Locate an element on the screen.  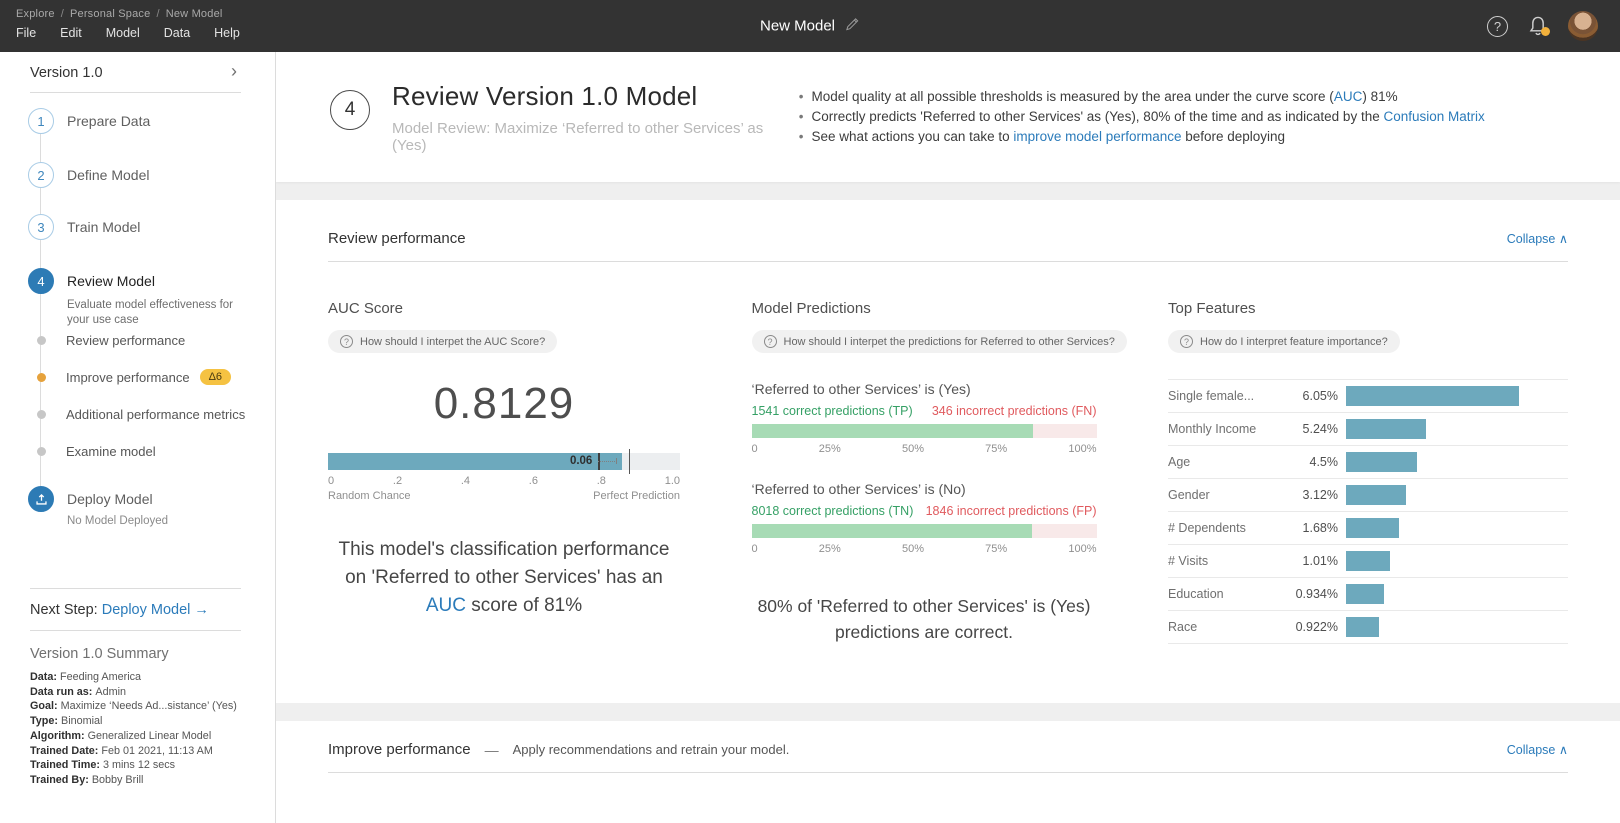
summary-row: Data run as: Admin is located at coordinates (78, 691).